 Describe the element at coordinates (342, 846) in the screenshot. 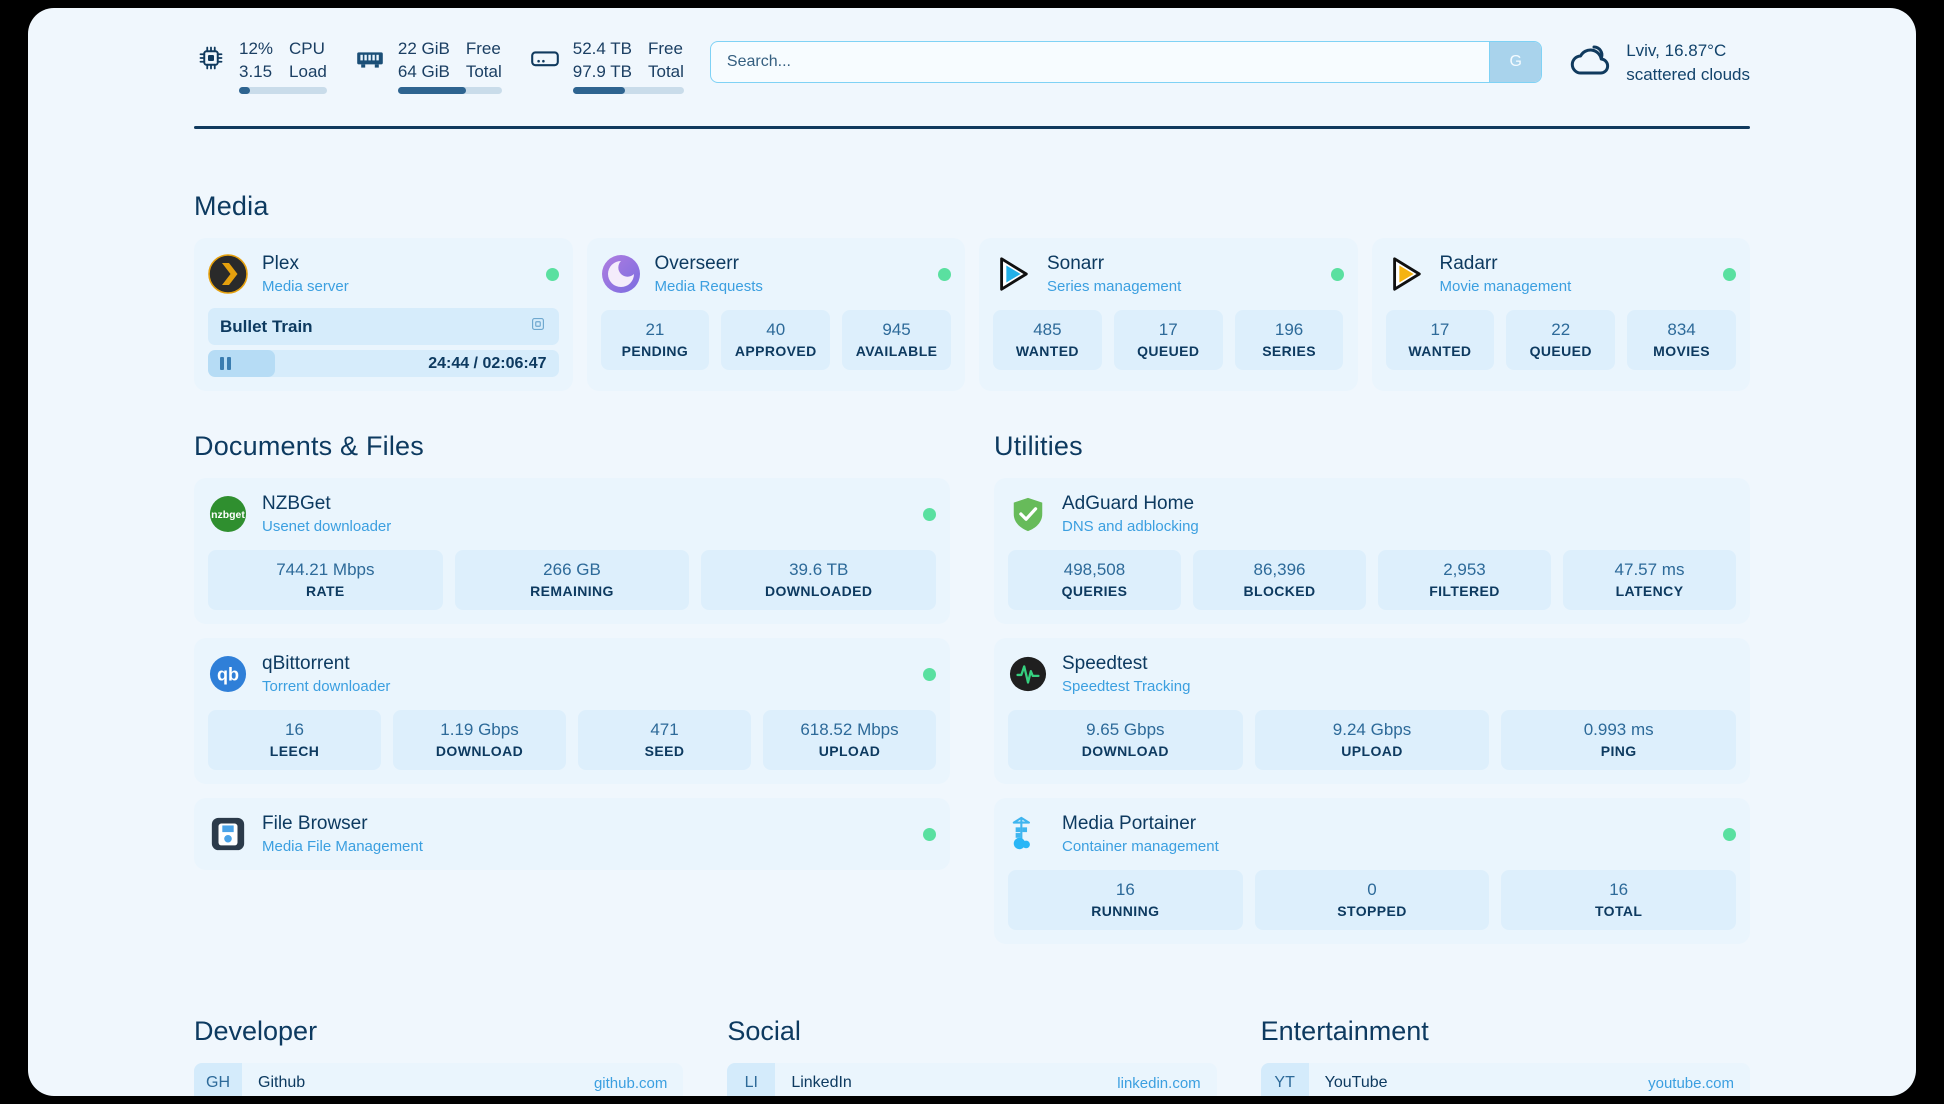

I see `service-subtitle: Media File Management` at that location.